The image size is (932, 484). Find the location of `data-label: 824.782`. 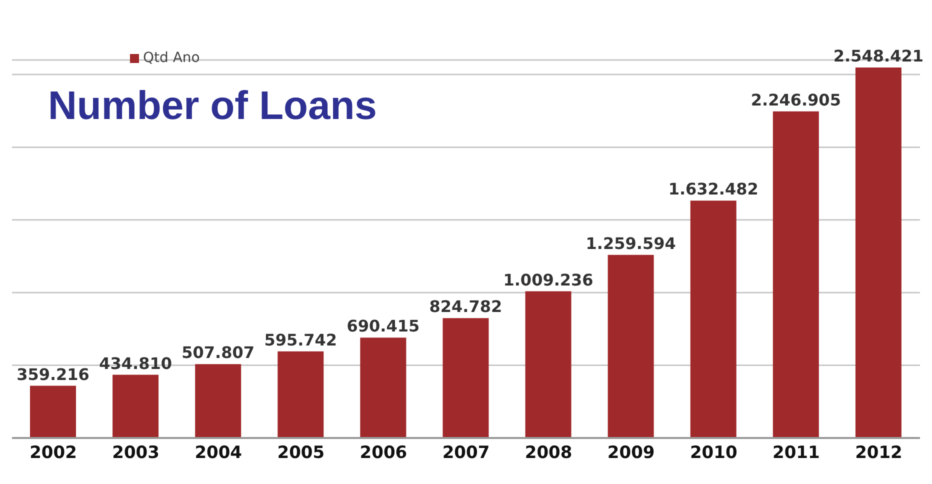

data-label: 824.782 is located at coordinates (465, 306).